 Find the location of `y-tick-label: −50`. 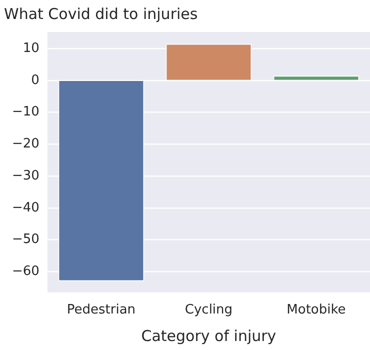

y-tick-label: −50 is located at coordinates (26, 240).